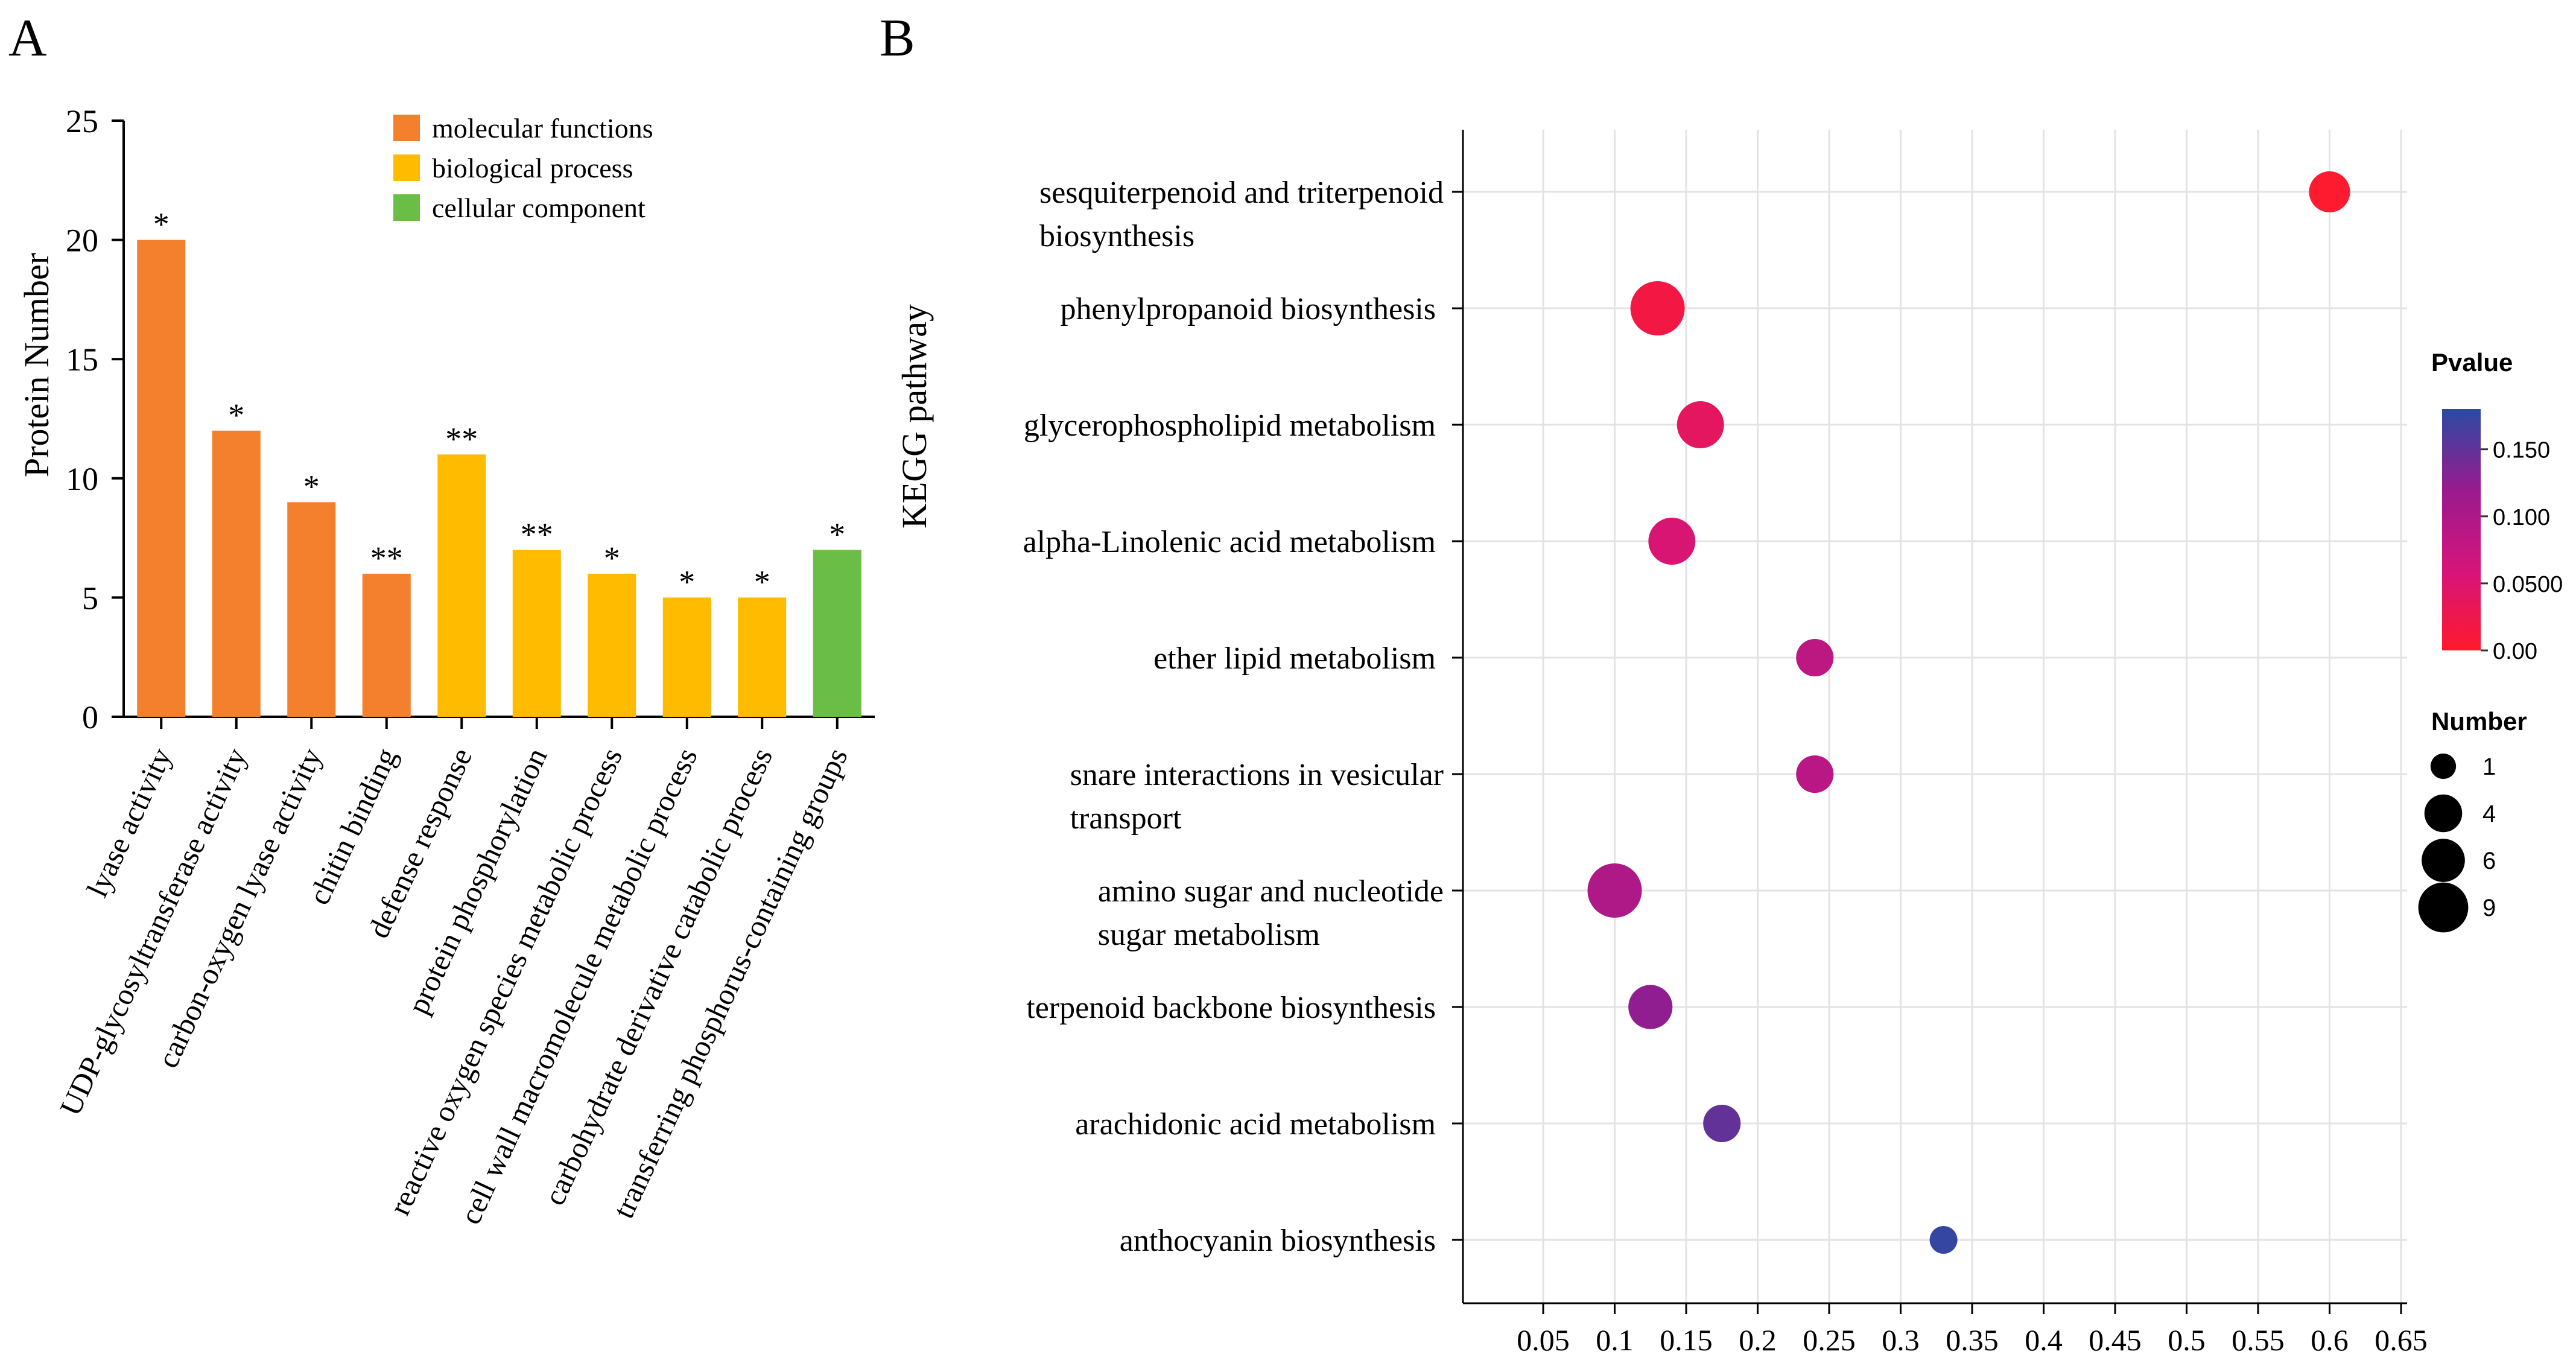 The image size is (2576, 1369). Describe the element at coordinates (1126, 818) in the screenshot. I see `pathway-label-line2: transport` at that location.